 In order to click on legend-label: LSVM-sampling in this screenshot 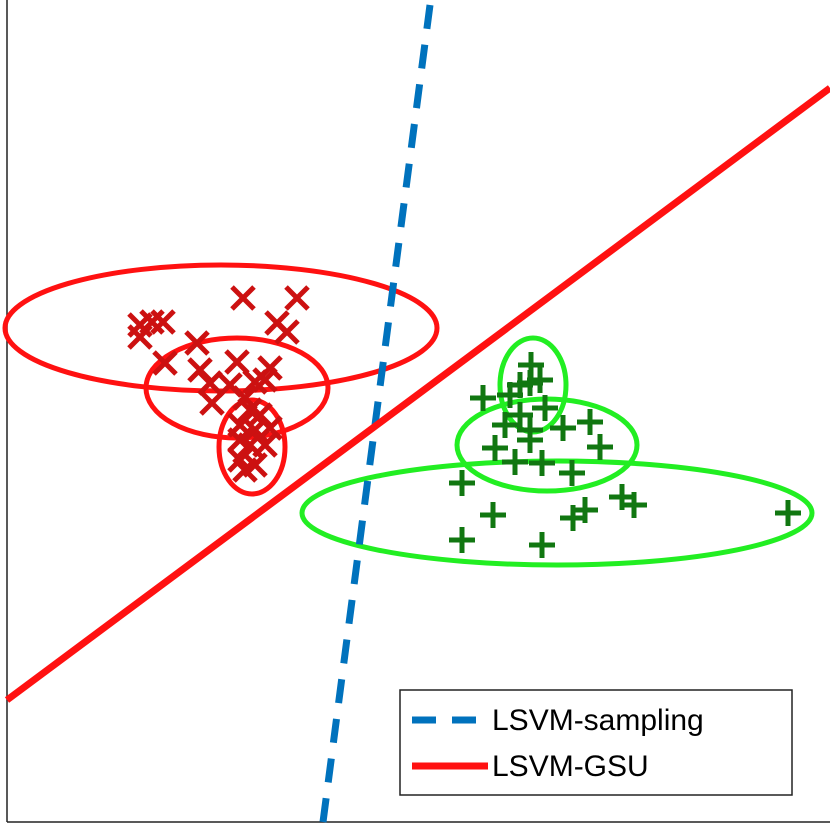, I will do `click(598, 720)`.